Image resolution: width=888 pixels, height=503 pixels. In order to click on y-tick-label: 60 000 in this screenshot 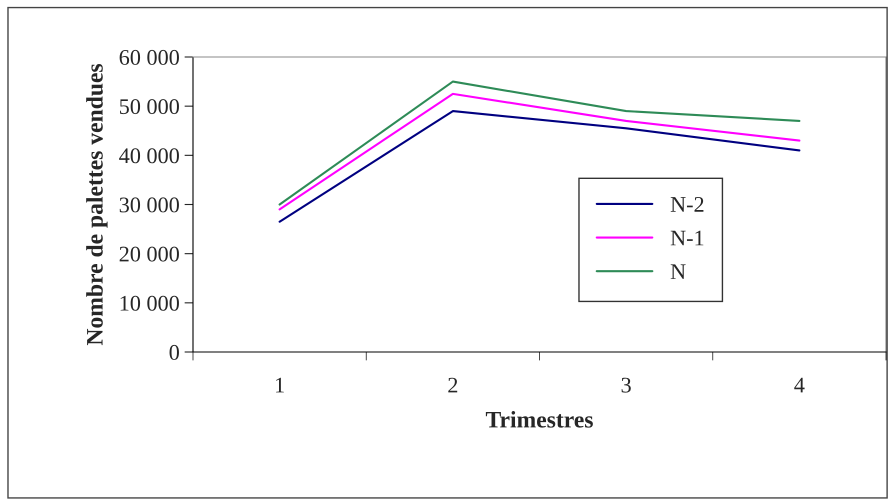, I will do `click(149, 57)`.